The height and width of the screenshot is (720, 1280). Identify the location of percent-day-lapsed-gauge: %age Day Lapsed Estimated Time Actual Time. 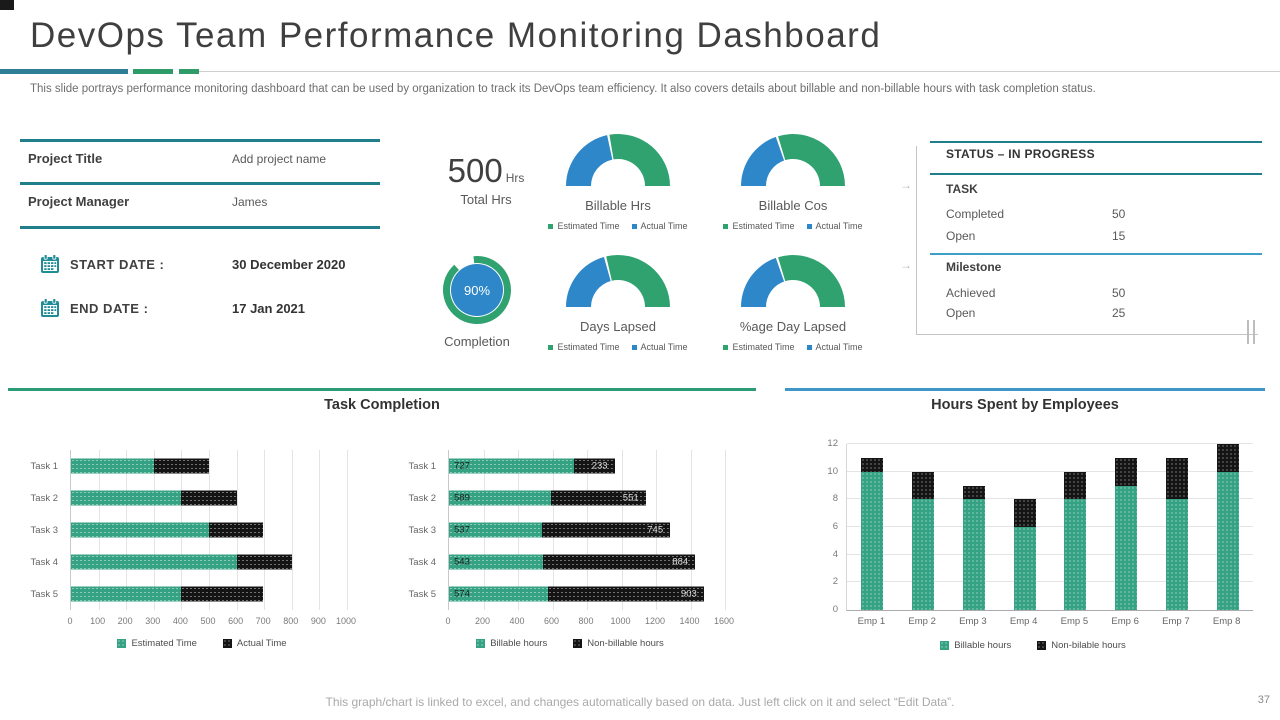
(793, 302).